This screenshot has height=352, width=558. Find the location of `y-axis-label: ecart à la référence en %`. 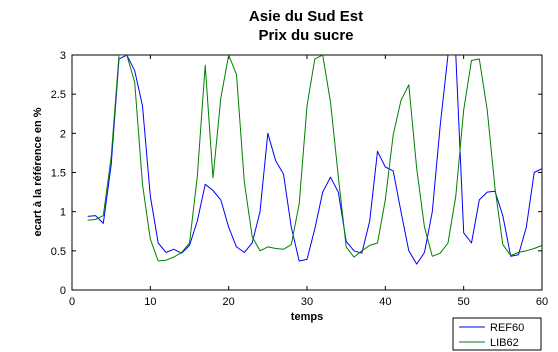

y-axis-label: ecart à la référence en % is located at coordinates (38, 171).